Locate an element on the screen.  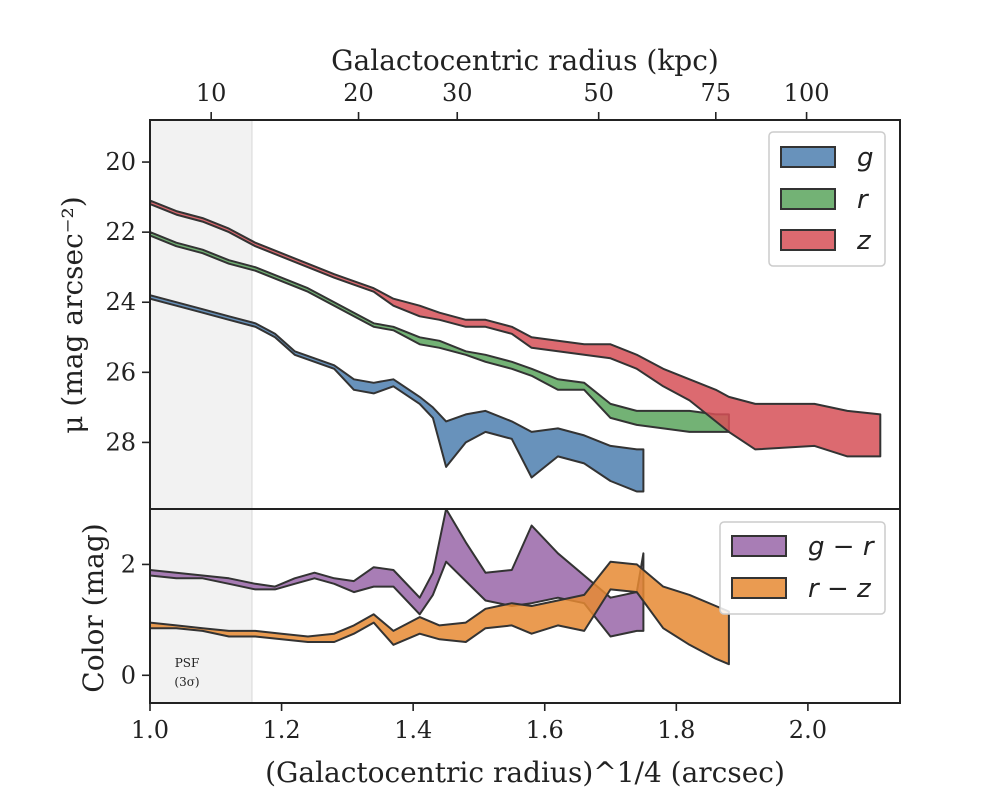
legend-label-z: z is located at coordinates (864, 241).